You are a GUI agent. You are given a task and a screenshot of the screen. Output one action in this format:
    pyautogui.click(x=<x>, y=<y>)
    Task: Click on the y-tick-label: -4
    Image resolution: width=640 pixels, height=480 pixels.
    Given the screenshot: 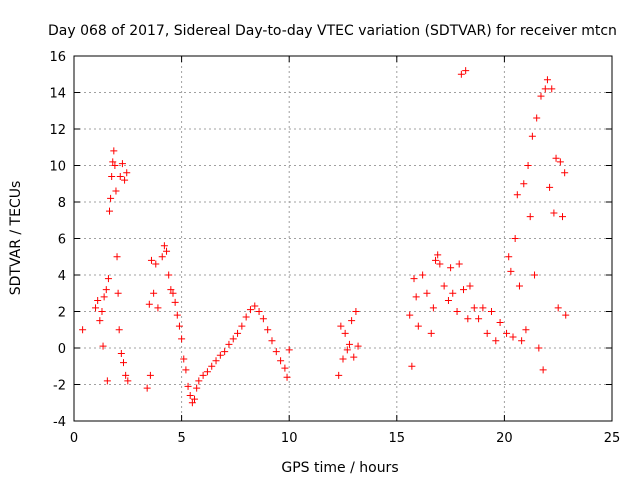 What is the action you would take?
    pyautogui.click(x=59, y=422)
    